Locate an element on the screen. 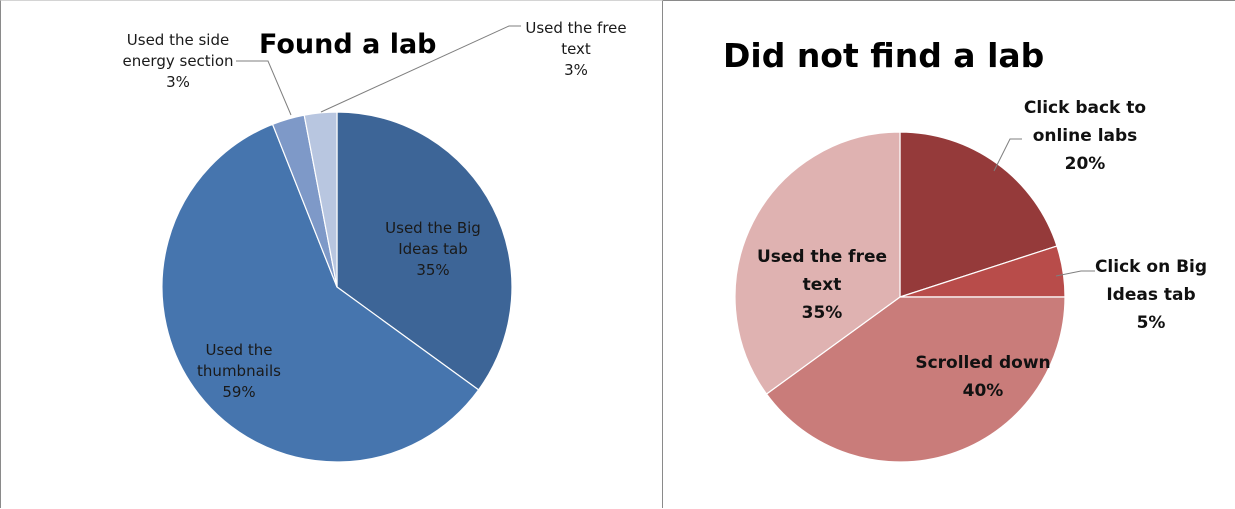  slice-label-3: Used the side energy section 3% is located at coordinates (177, 61).